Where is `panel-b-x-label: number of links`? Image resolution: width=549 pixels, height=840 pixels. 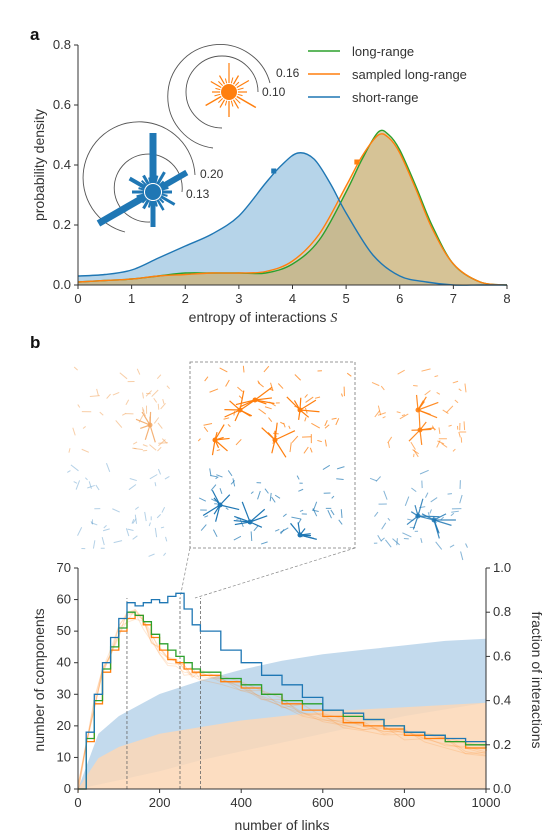
panel-b-x-label: number of links is located at coordinates (282, 825).